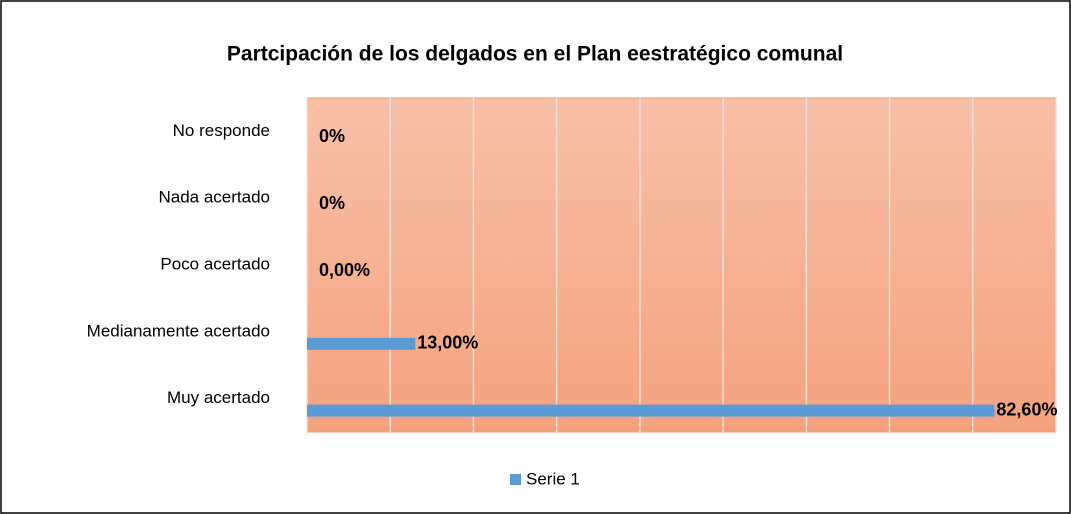 The image size is (1071, 514). What do you see at coordinates (178, 330) in the screenshot?
I see `y-tick-label: Medianamente acertado` at bounding box center [178, 330].